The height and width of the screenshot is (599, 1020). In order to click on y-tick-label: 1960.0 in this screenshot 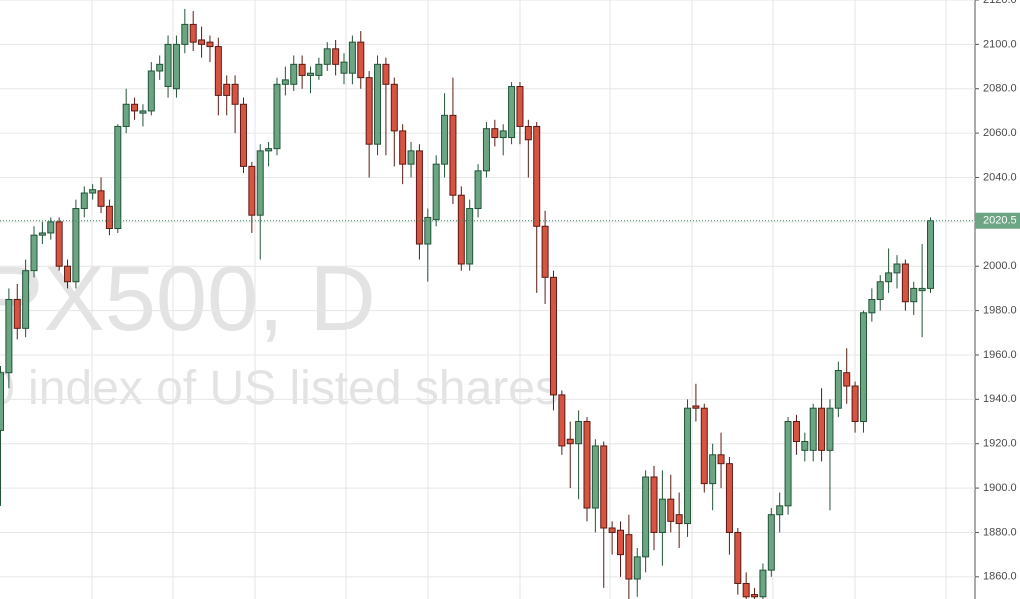, I will do `click(1000, 355)`.